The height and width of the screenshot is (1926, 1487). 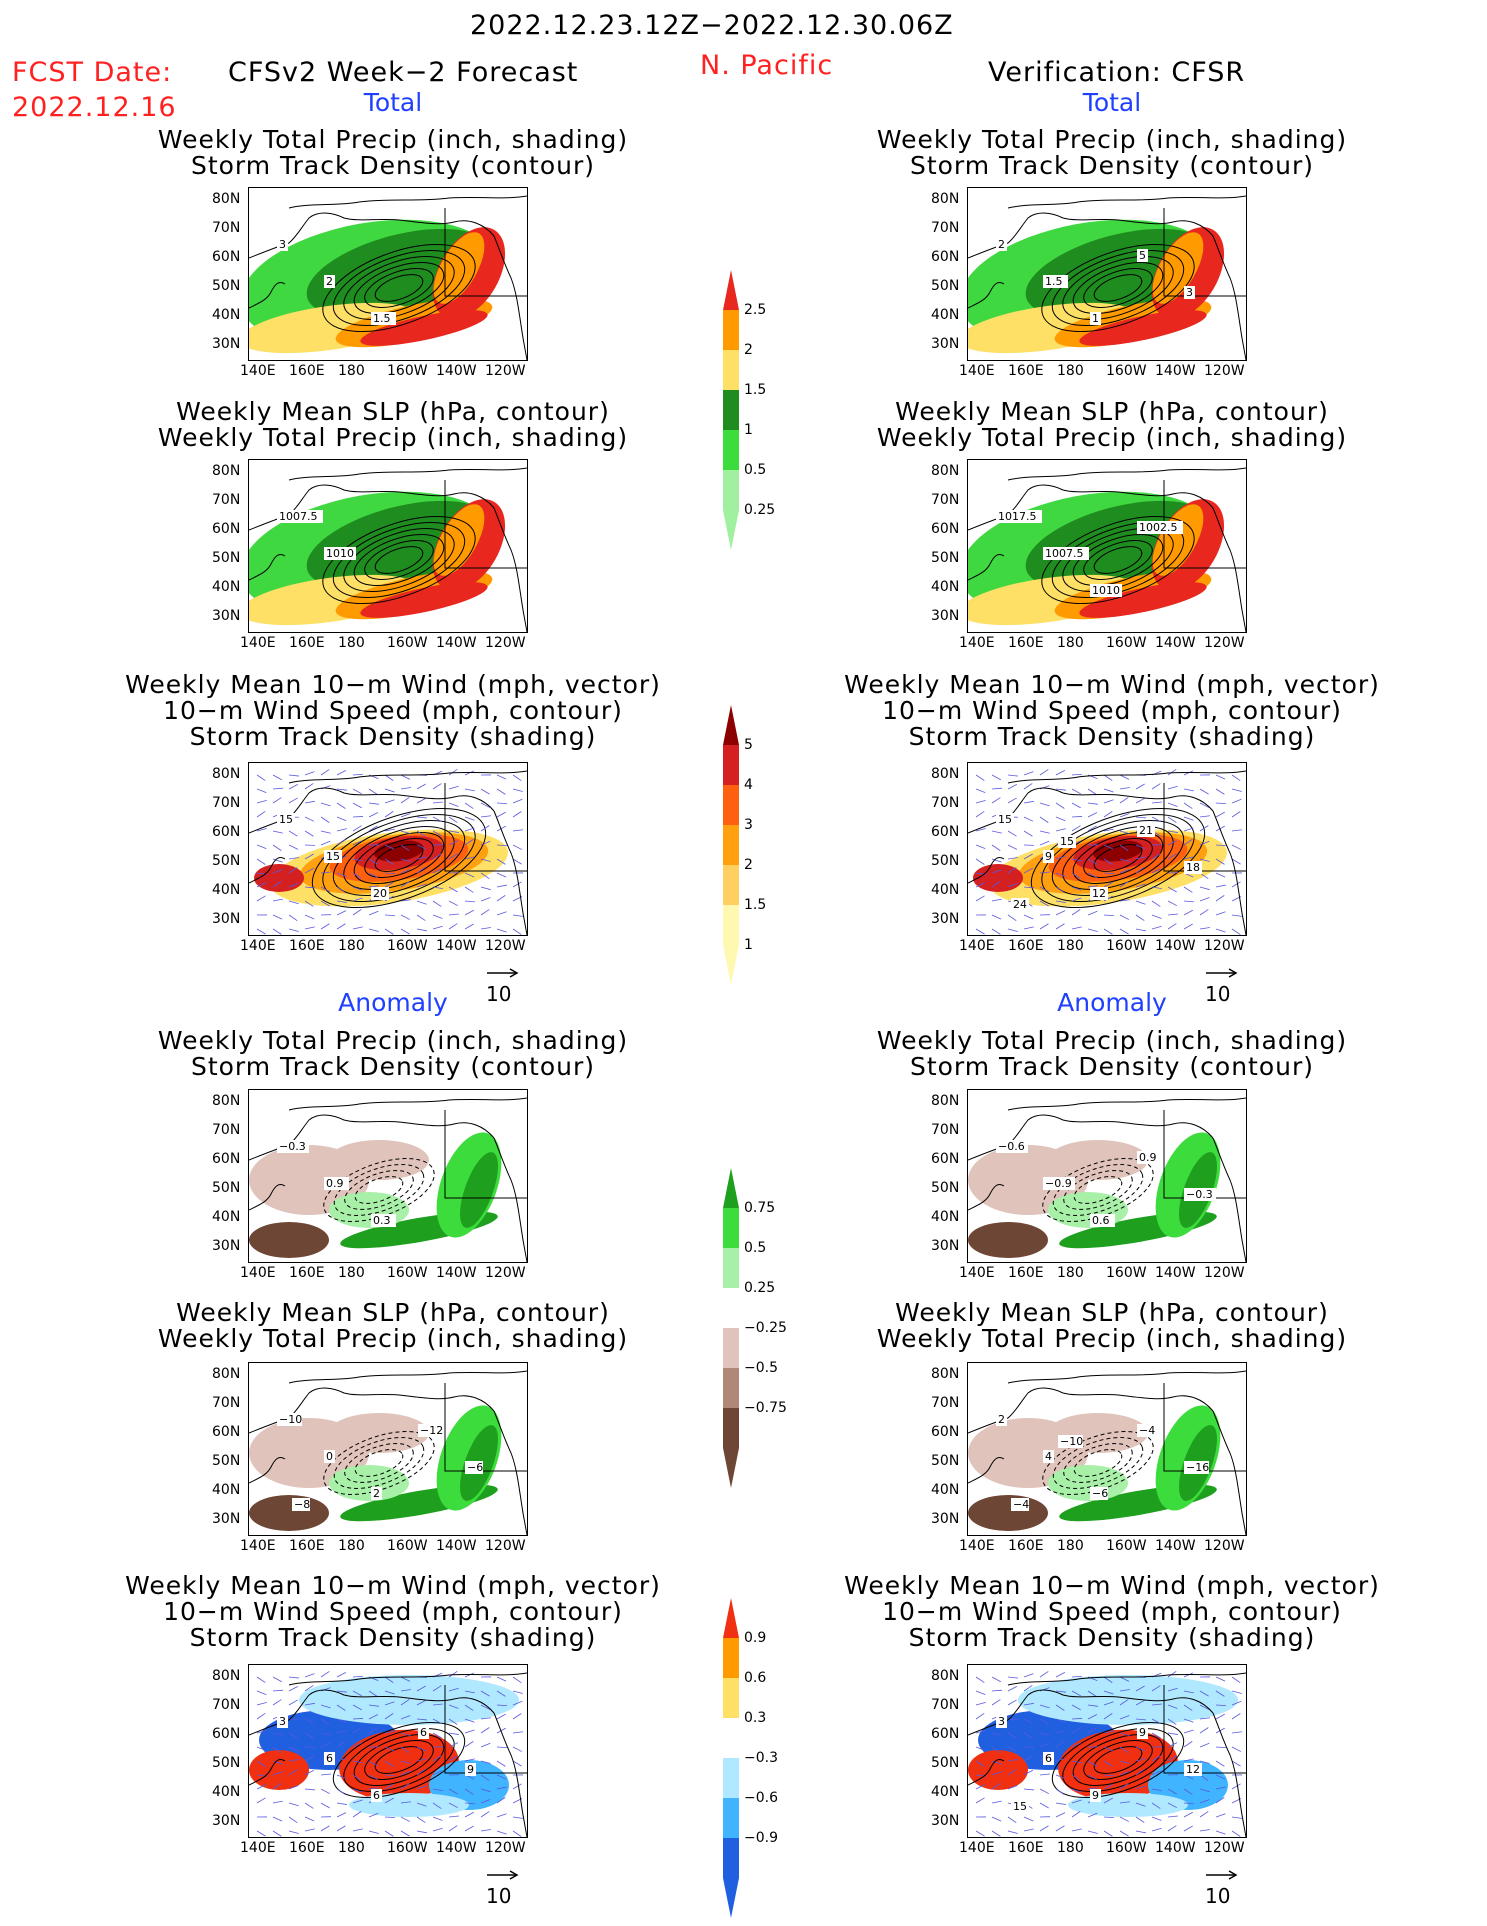 What do you see at coordinates (1099, 1493) in the screenshot?
I see `contour-label: −6` at bounding box center [1099, 1493].